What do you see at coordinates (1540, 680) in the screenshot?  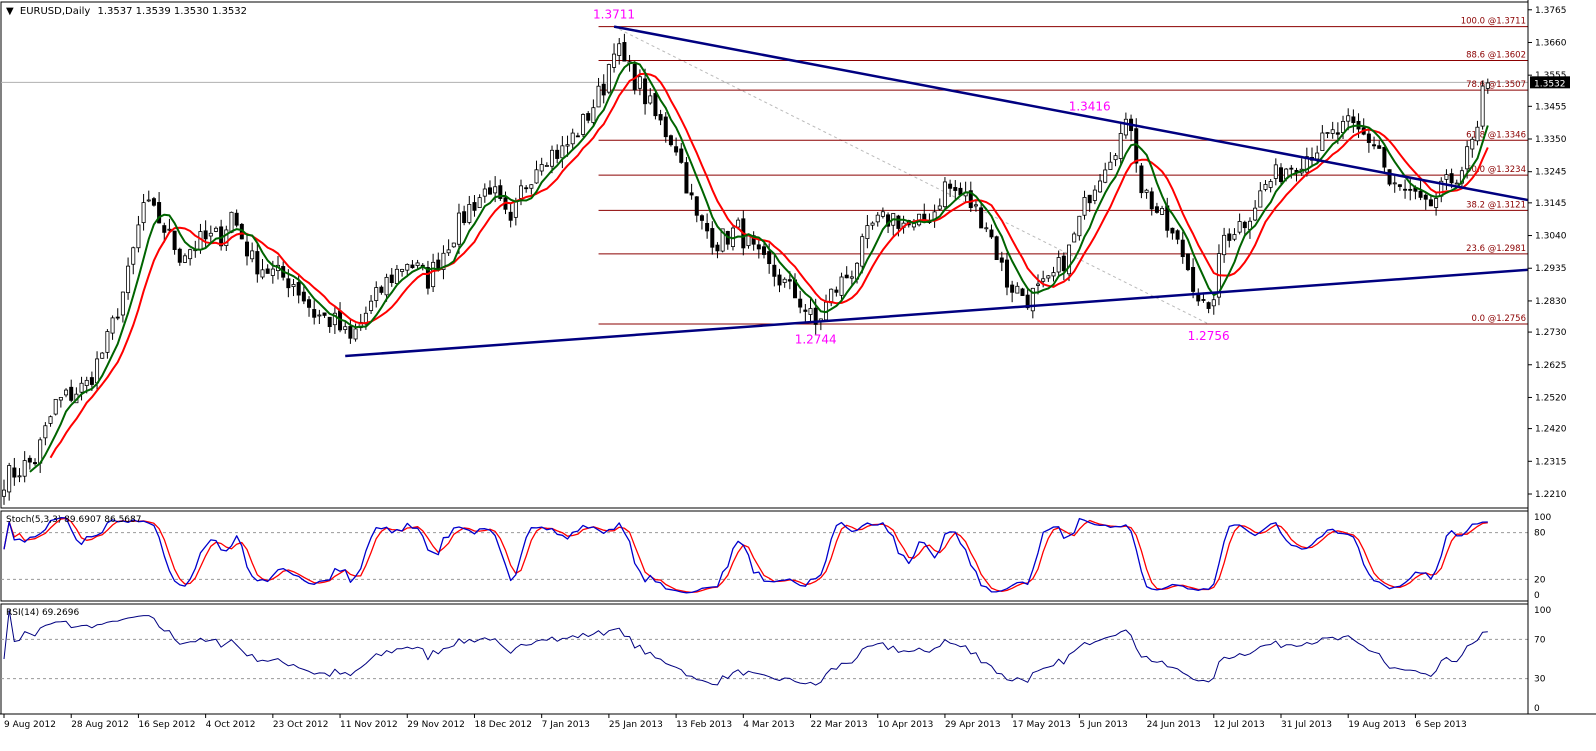 I see `indicator-tick-label: 30` at bounding box center [1540, 680].